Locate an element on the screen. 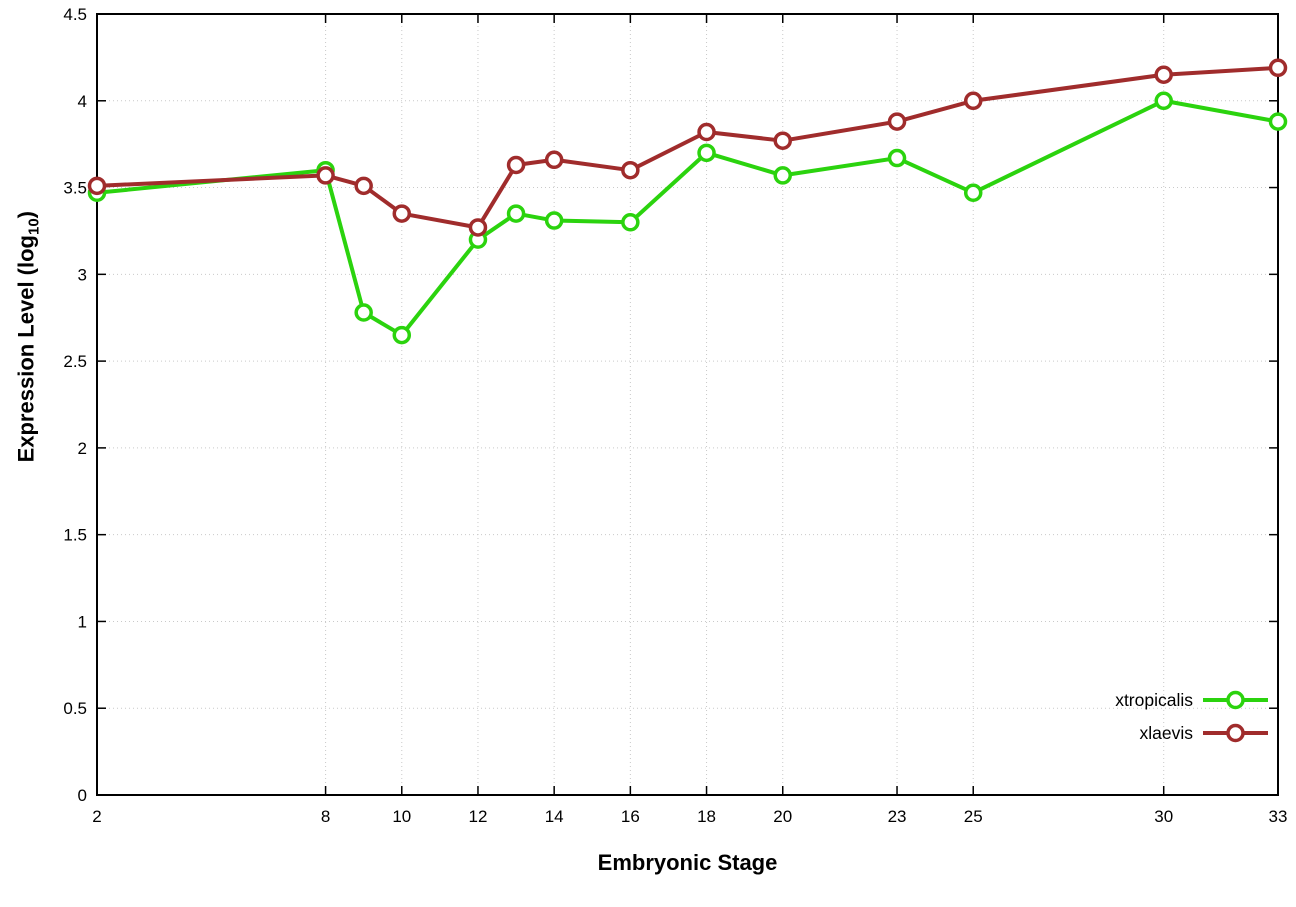  x-tick-label: 33 is located at coordinates (1278, 816).